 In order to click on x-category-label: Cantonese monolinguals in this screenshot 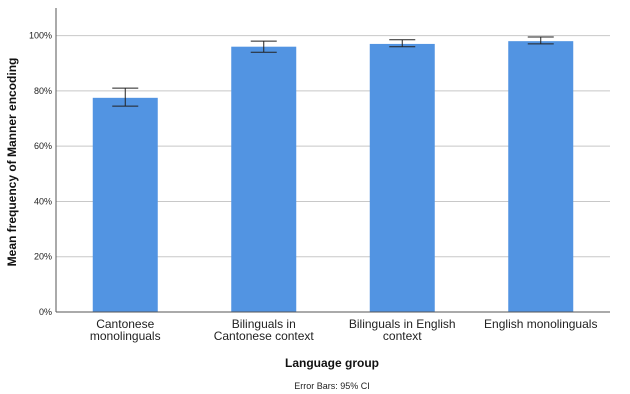, I will do `click(125, 330)`.